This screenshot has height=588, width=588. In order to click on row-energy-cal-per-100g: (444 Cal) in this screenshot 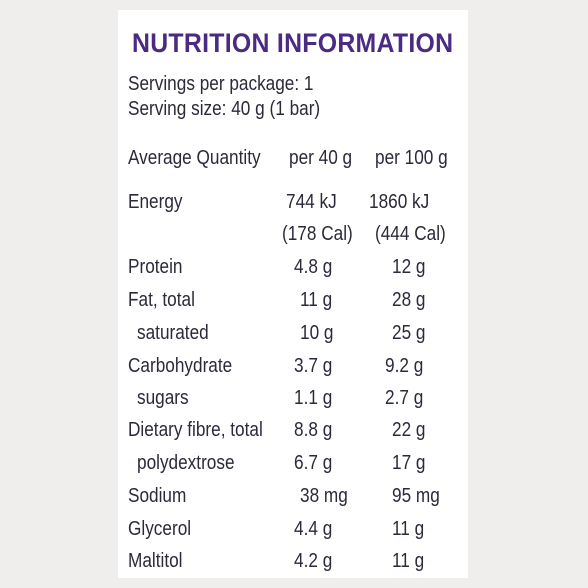, I will do `click(410, 234)`.